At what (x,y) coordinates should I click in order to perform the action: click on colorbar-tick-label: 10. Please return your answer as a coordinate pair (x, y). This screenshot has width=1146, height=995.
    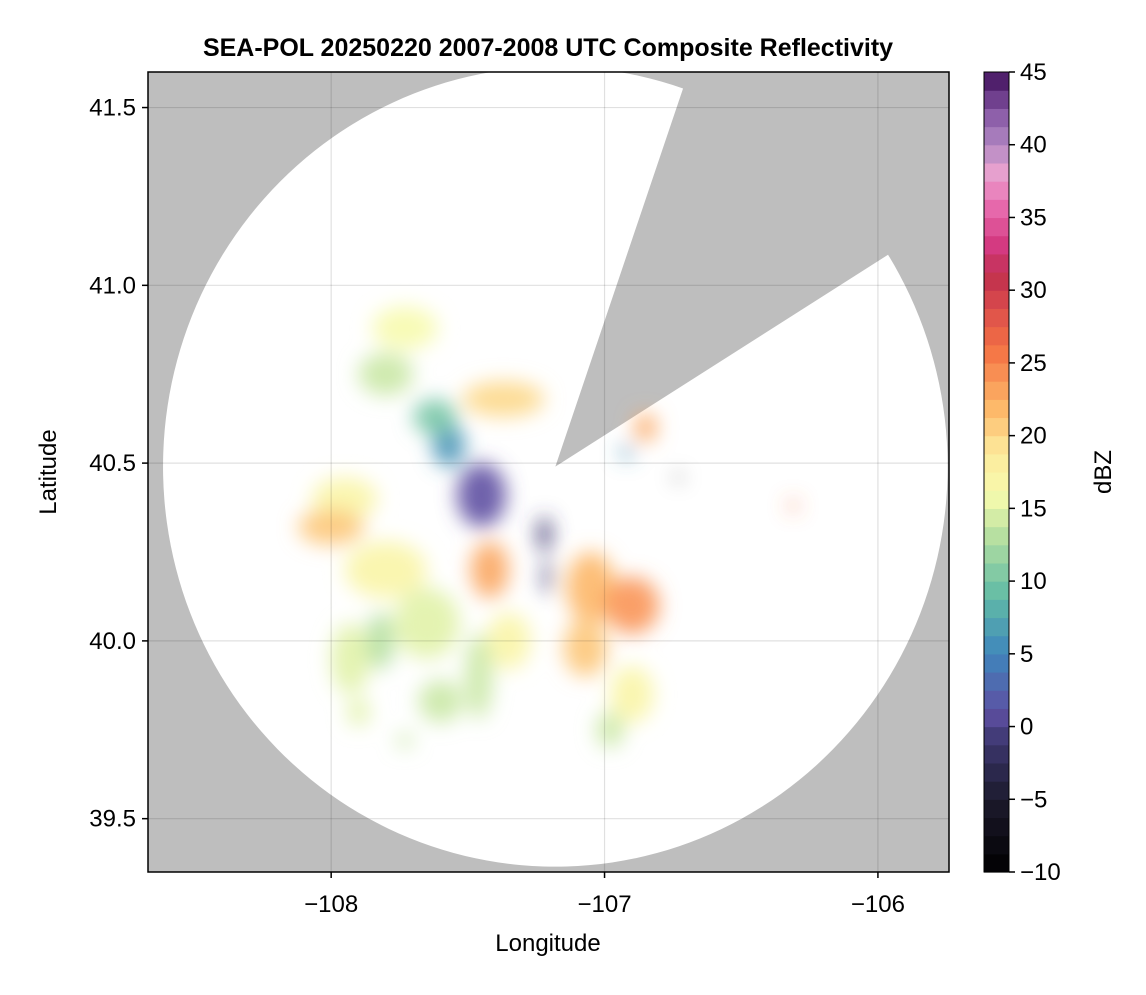
    Looking at the image, I should click on (1033, 581).